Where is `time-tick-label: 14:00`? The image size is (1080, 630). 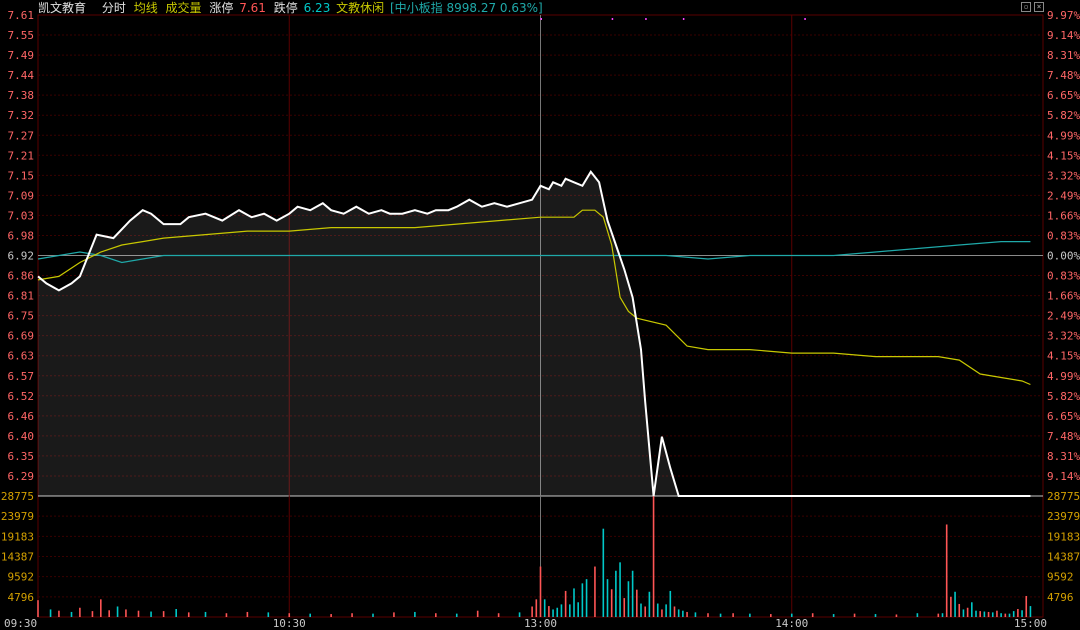 time-tick-label: 14:00 is located at coordinates (791, 623).